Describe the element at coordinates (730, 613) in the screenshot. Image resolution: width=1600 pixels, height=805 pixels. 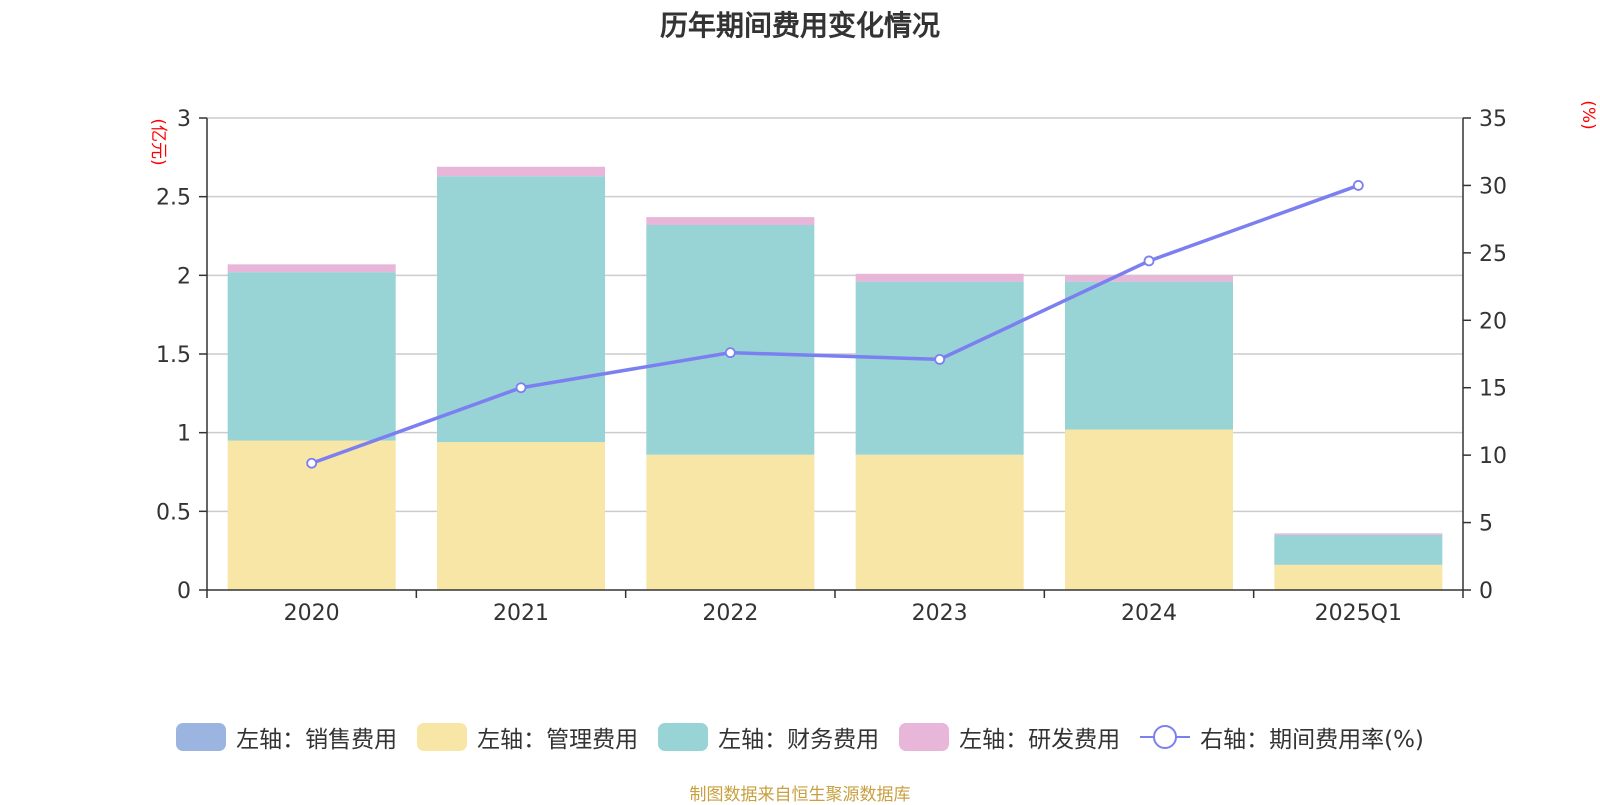
I see `x-axis-tick-label: 2022` at that location.